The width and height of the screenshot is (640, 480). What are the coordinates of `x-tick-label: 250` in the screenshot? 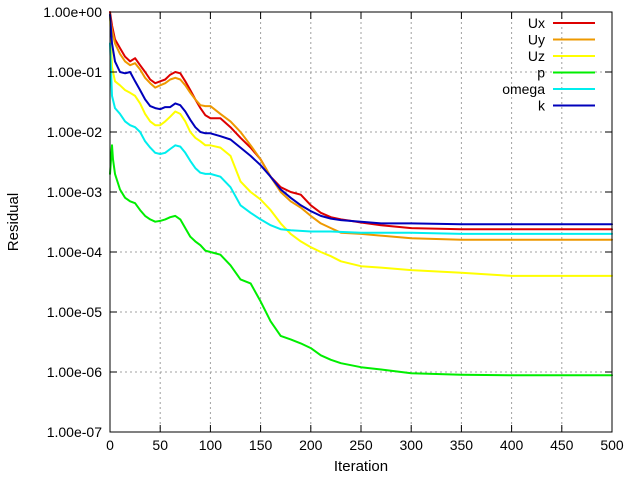 It's located at (361, 445).